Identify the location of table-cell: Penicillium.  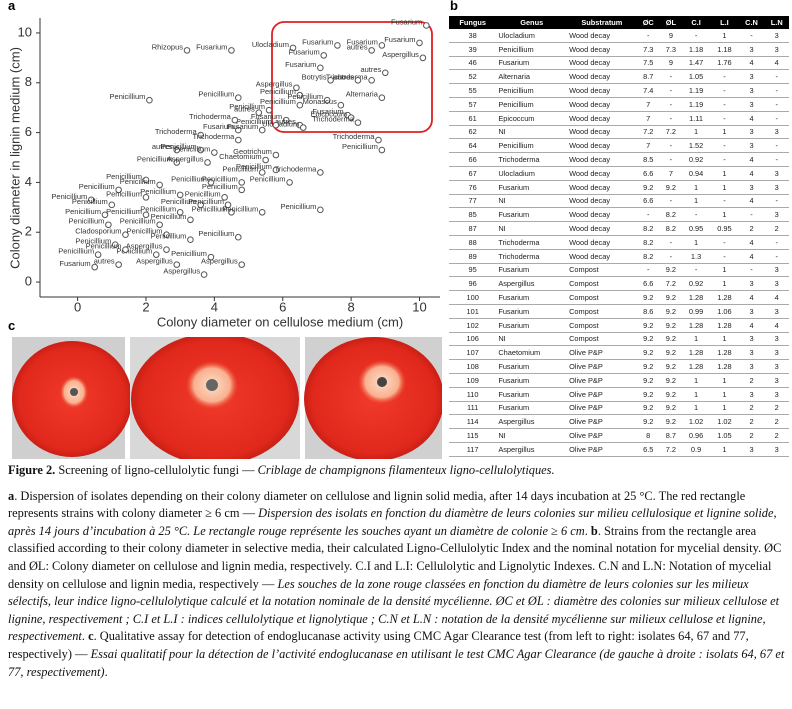
(532, 104).